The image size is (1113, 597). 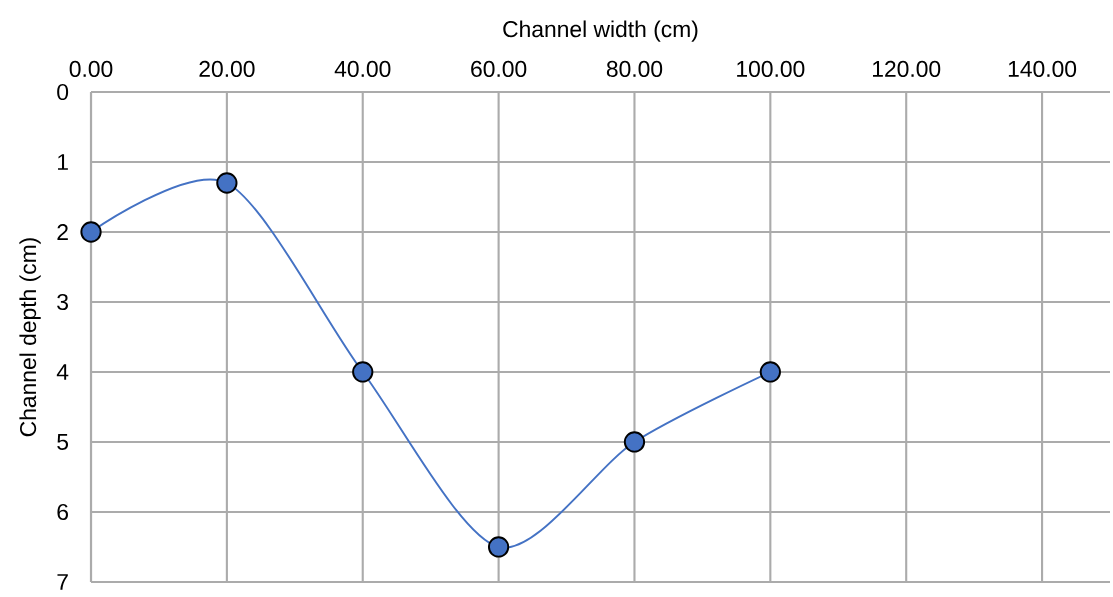 What do you see at coordinates (62, 581) in the screenshot?
I see `y-tick-label: 7` at bounding box center [62, 581].